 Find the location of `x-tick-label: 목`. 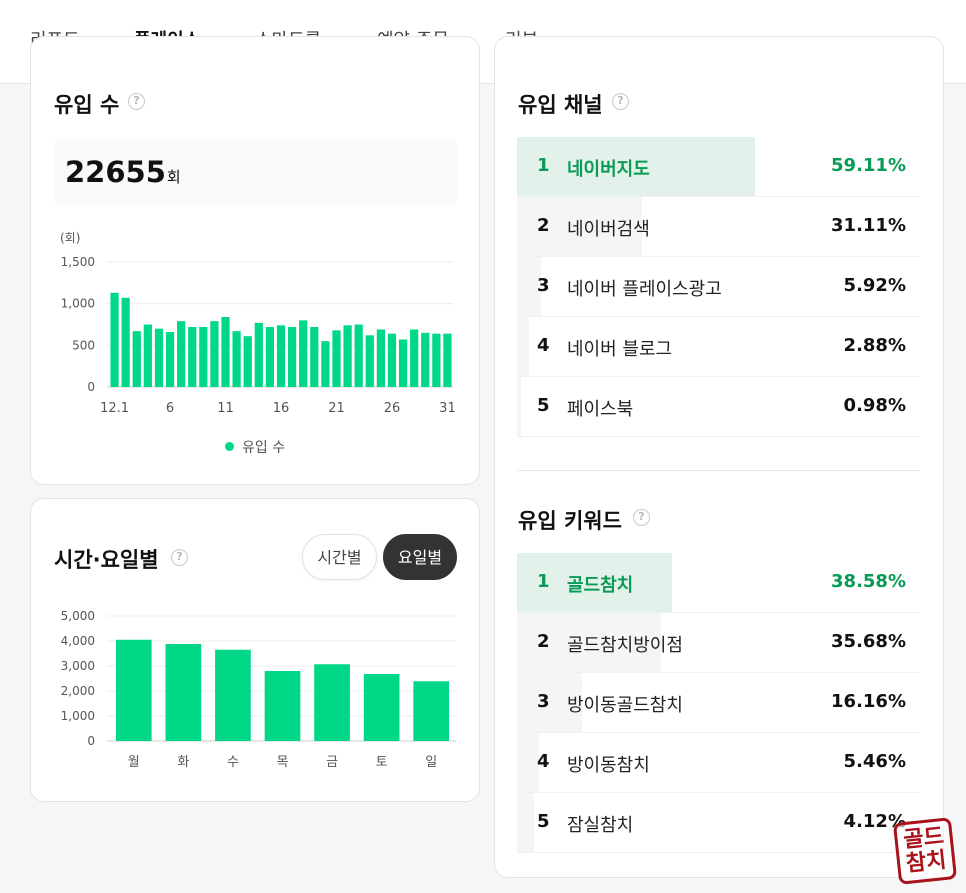

x-tick-label: 목 is located at coordinates (283, 762).